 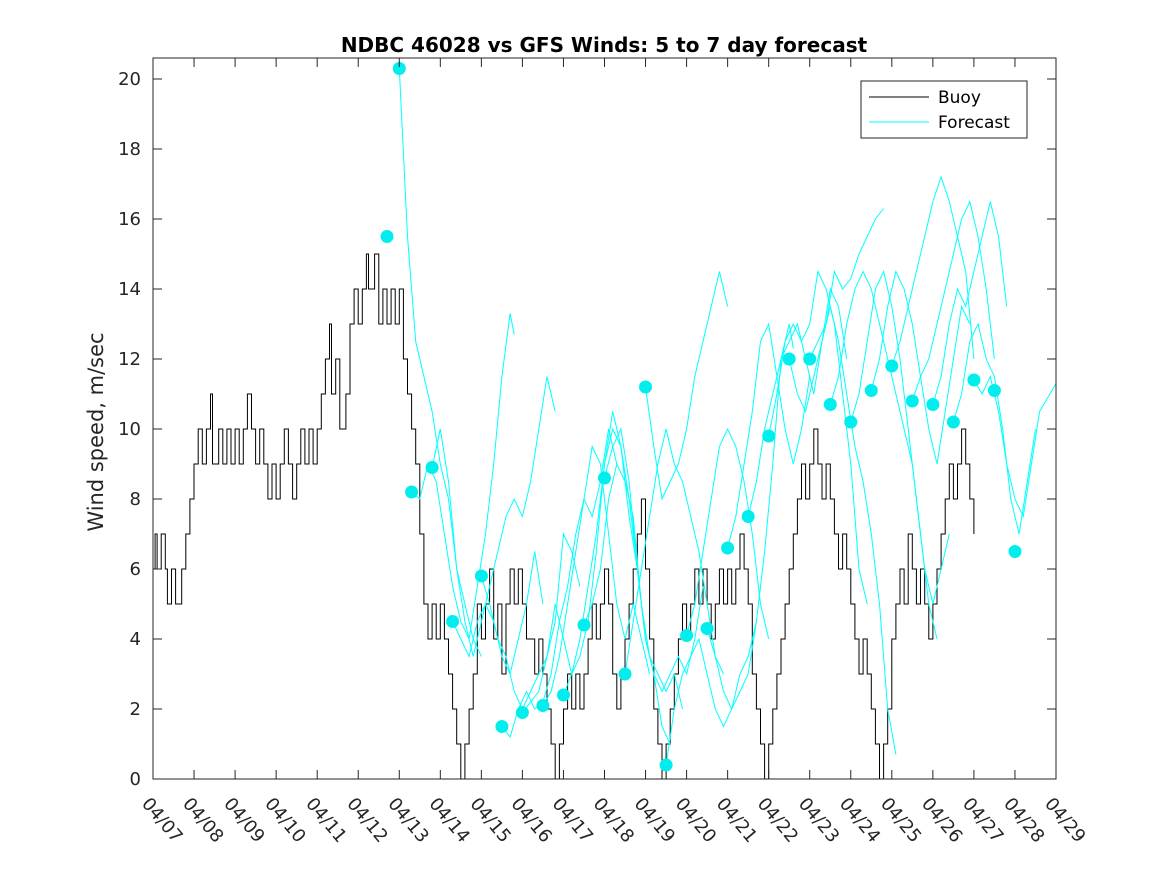 What do you see at coordinates (135, 499) in the screenshot?
I see `y-tick-label: 8` at bounding box center [135, 499].